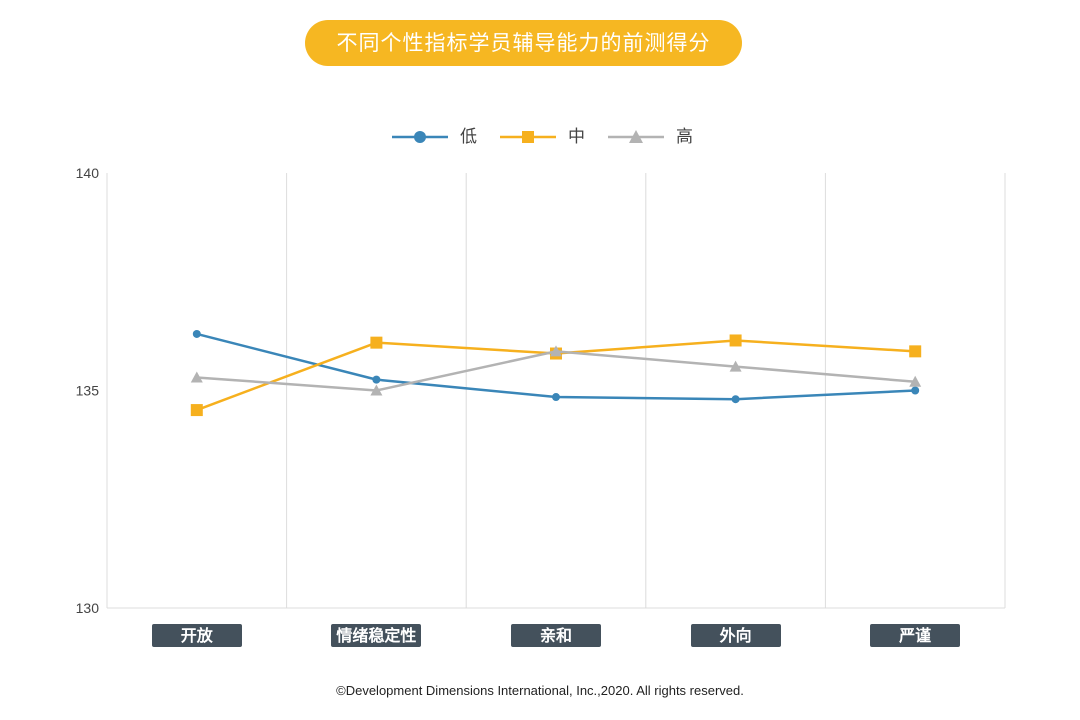 The image size is (1080, 720). What do you see at coordinates (735, 635) in the screenshot?
I see `x-tick-label: 外向` at bounding box center [735, 635].